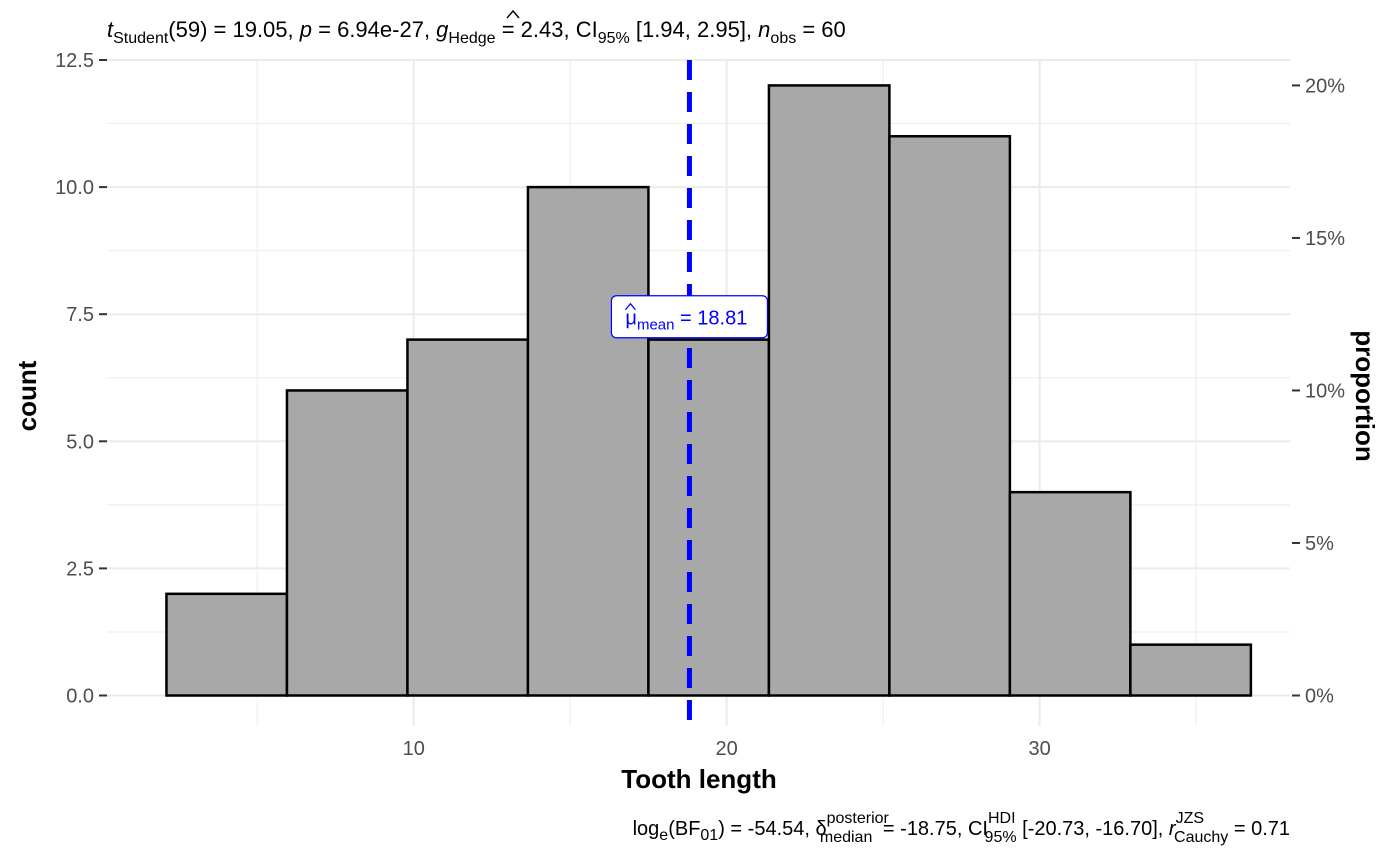 This screenshot has width=1400, height=866. Describe the element at coordinates (698, 779) in the screenshot. I see `x-axis-title: Tooth length` at that location.